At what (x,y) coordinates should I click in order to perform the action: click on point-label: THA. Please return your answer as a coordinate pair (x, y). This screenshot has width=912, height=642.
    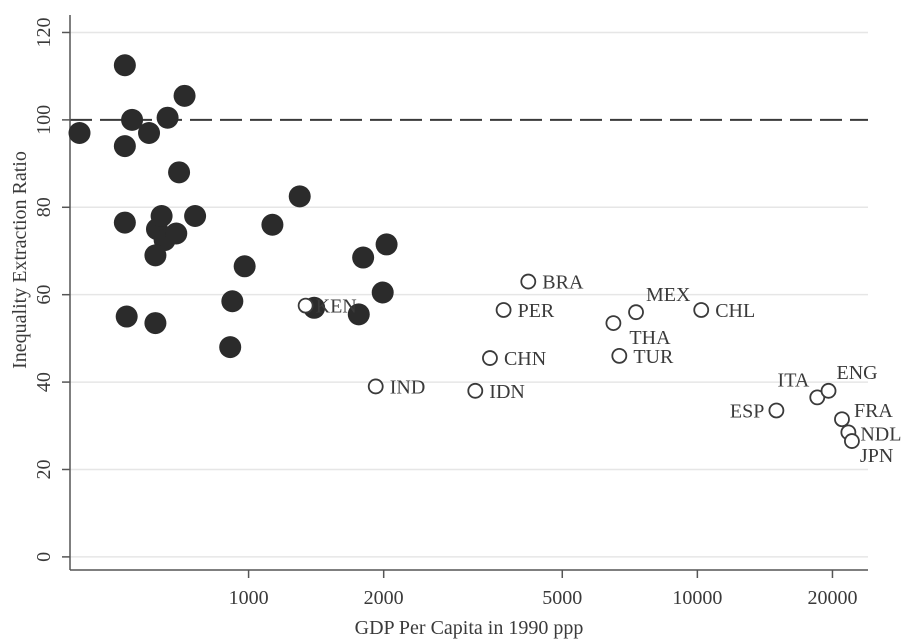
    Looking at the image, I should click on (650, 338).